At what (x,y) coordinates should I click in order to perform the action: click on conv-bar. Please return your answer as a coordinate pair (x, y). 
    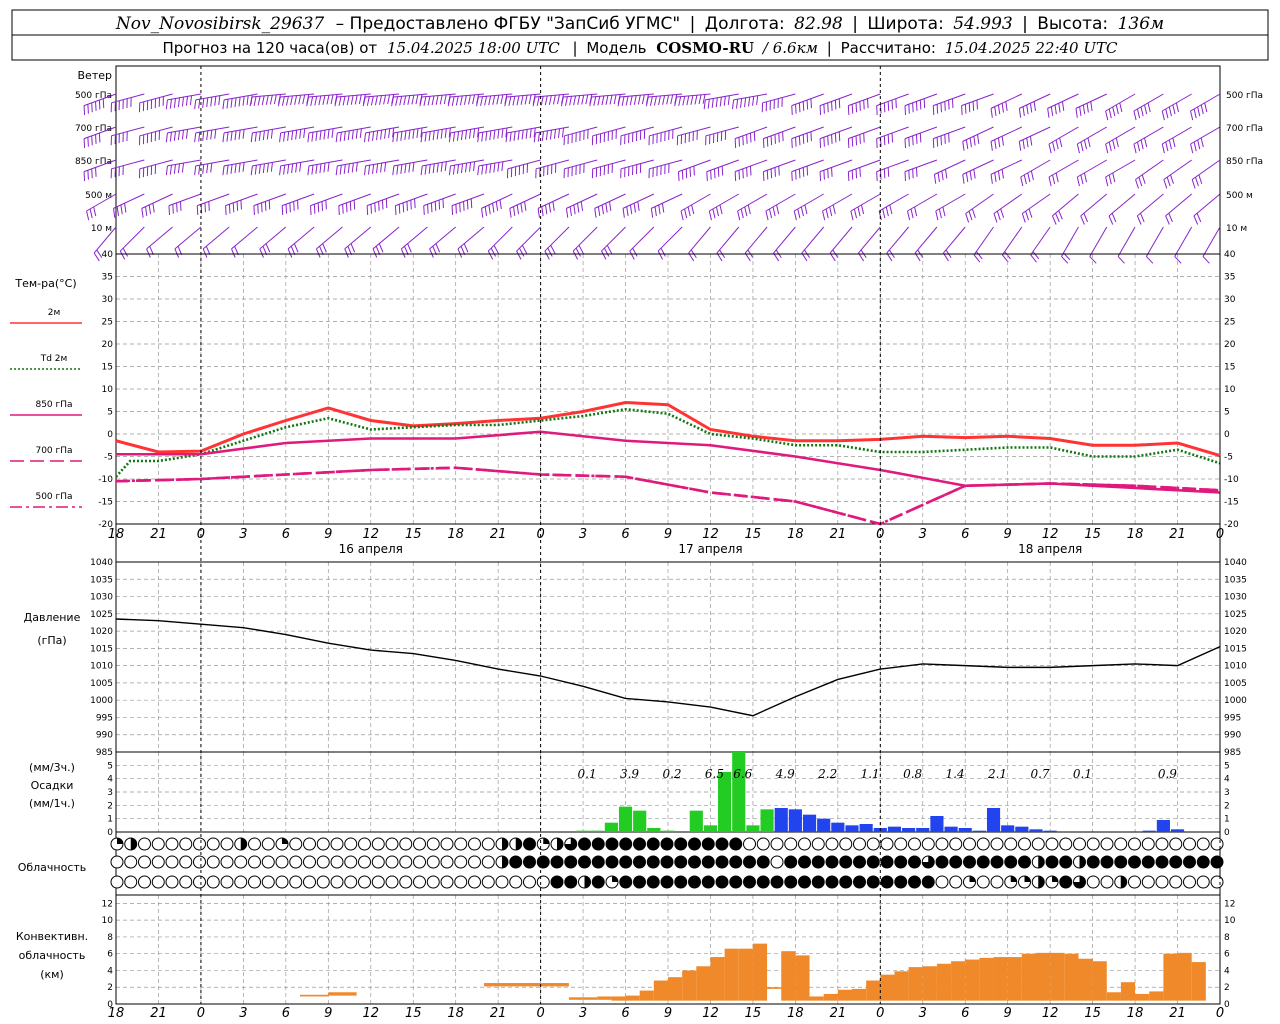
    Looking at the image, I should click on (760, 972).